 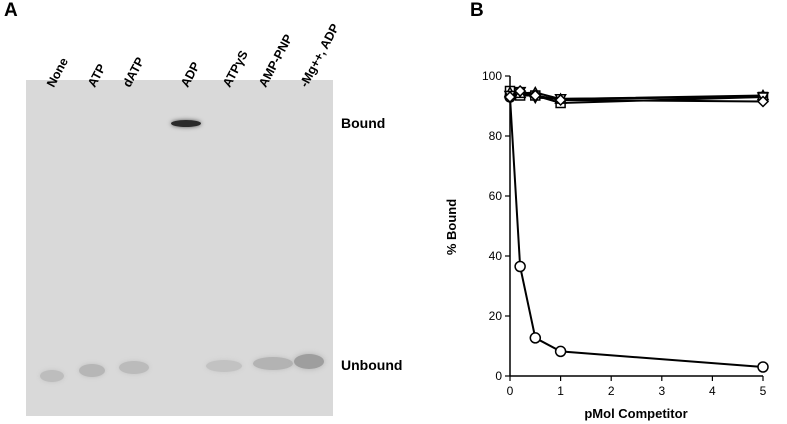 What do you see at coordinates (635, 413) in the screenshot?
I see `x-axis-label: pMol Competitor` at bounding box center [635, 413].